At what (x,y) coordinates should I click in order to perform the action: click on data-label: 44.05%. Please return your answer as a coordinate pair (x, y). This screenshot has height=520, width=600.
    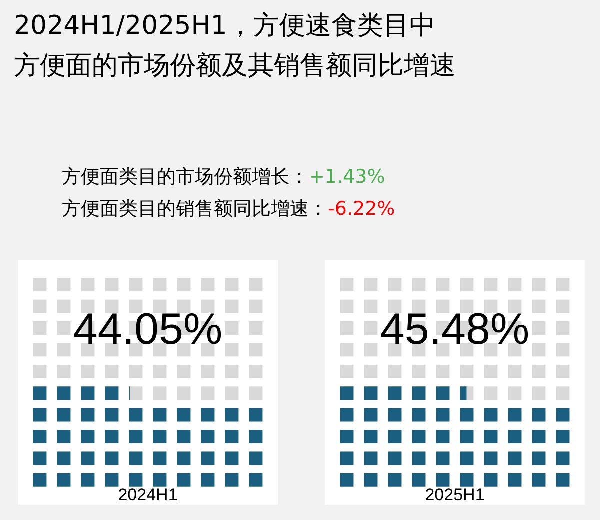
    Looking at the image, I should click on (148, 329).